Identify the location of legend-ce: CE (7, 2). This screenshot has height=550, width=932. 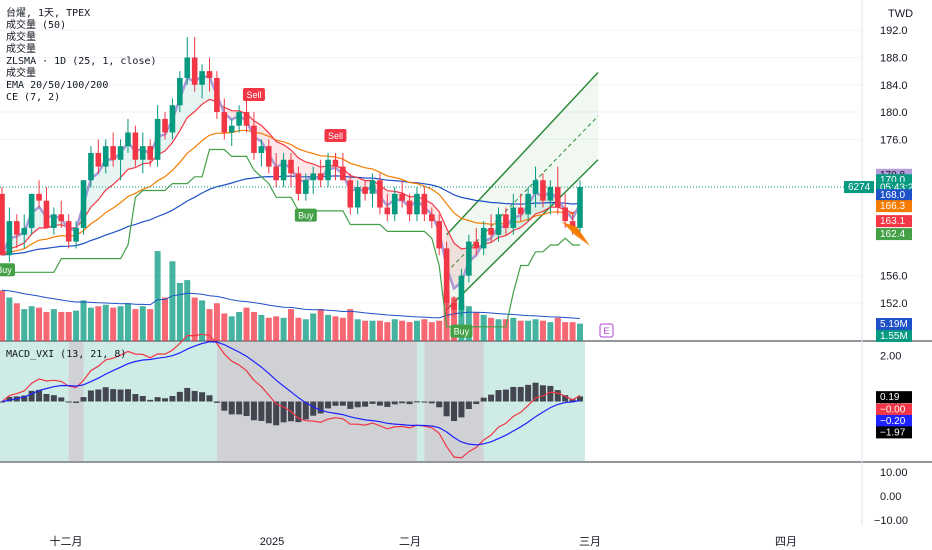
(33, 97).